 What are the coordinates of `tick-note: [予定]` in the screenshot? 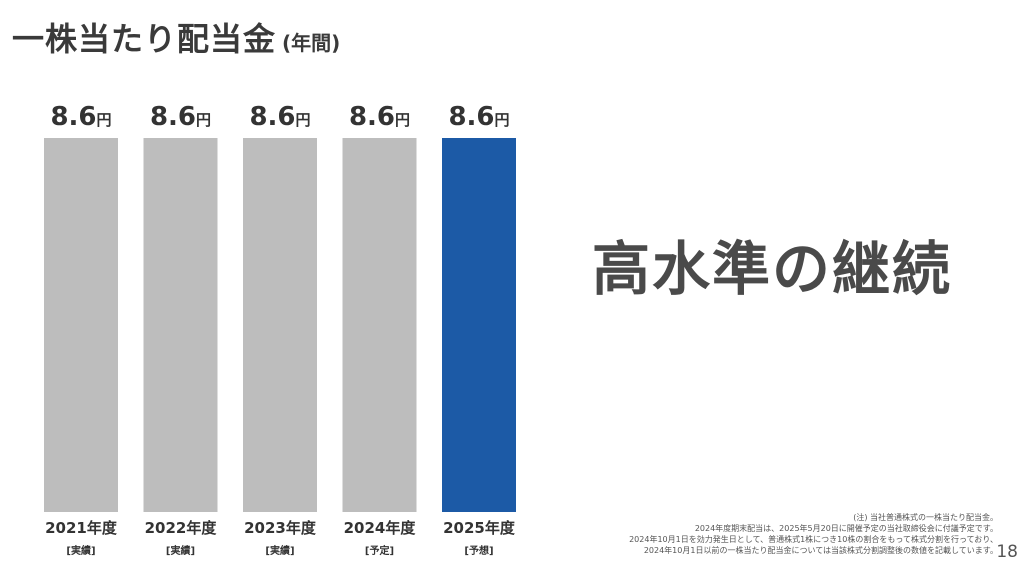 It's located at (379, 550).